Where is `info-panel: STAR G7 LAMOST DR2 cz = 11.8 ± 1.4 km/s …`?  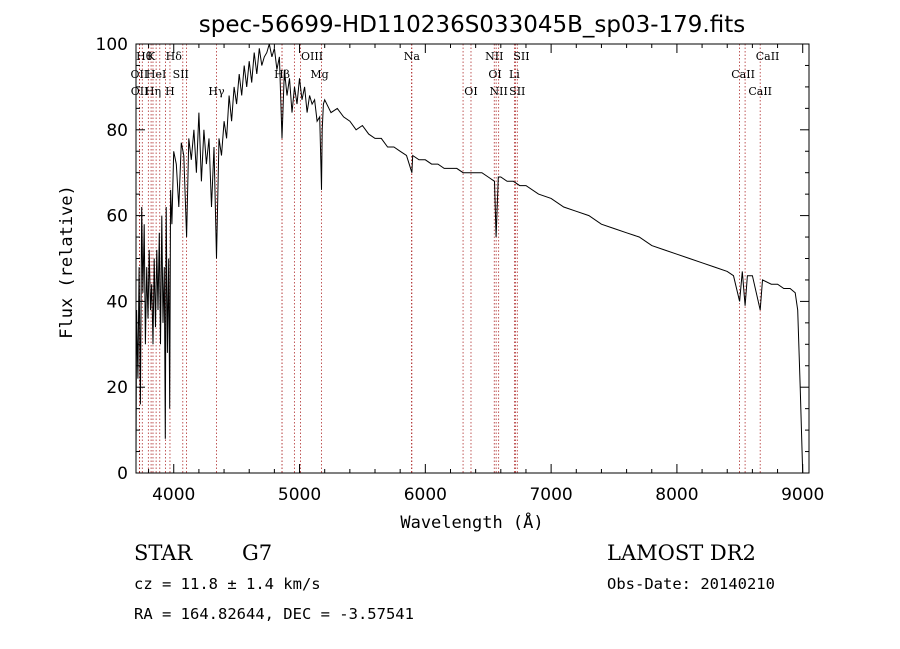 info-panel: STAR G7 LAMOST DR2 cz = 11.8 ± 1.4 km/s … is located at coordinates (454, 582).